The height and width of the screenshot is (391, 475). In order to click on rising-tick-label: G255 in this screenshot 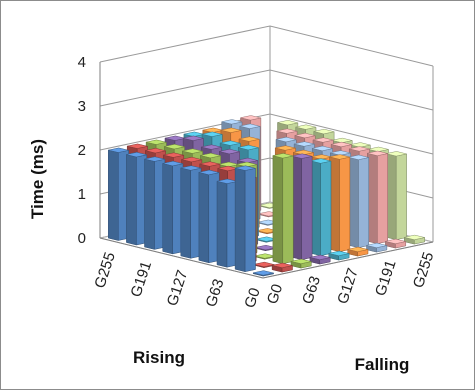, I will do `click(105, 270)`.